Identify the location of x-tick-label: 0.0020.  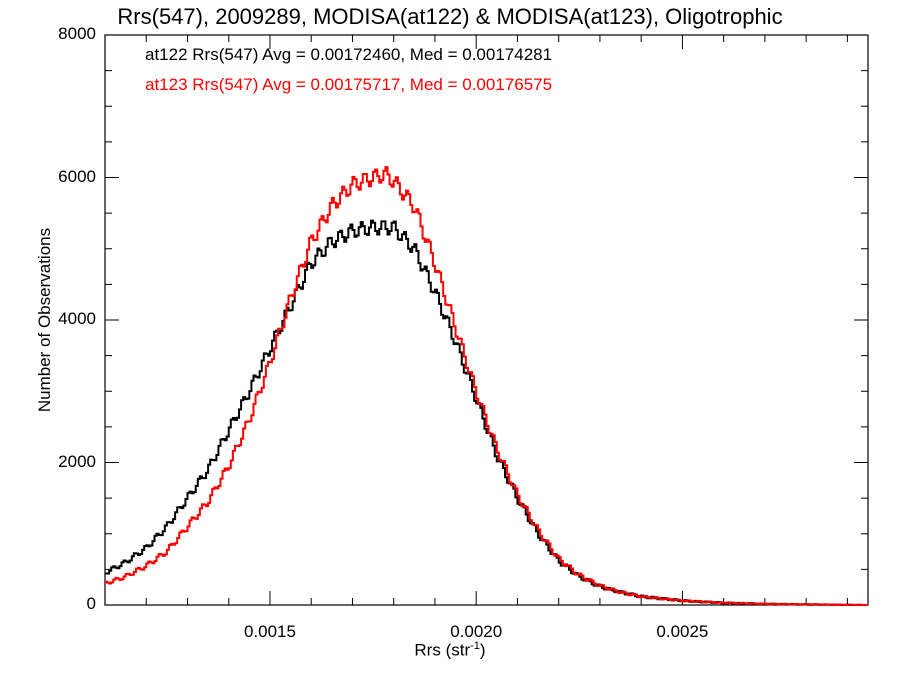
(476, 631).